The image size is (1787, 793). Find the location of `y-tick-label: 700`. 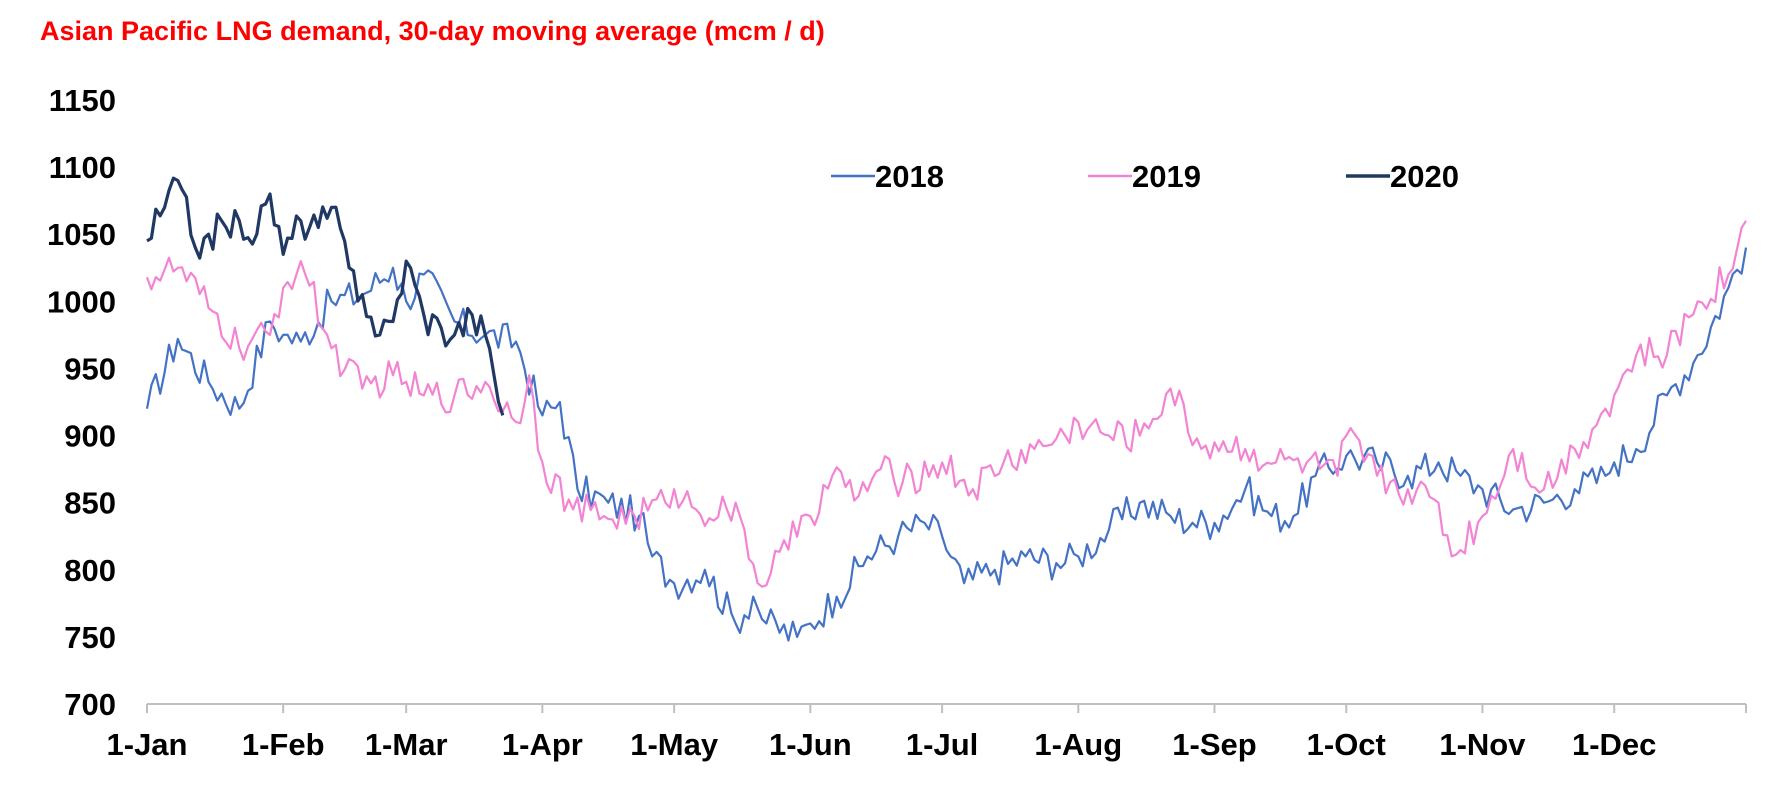

y-tick-label: 700 is located at coordinates (90, 704).